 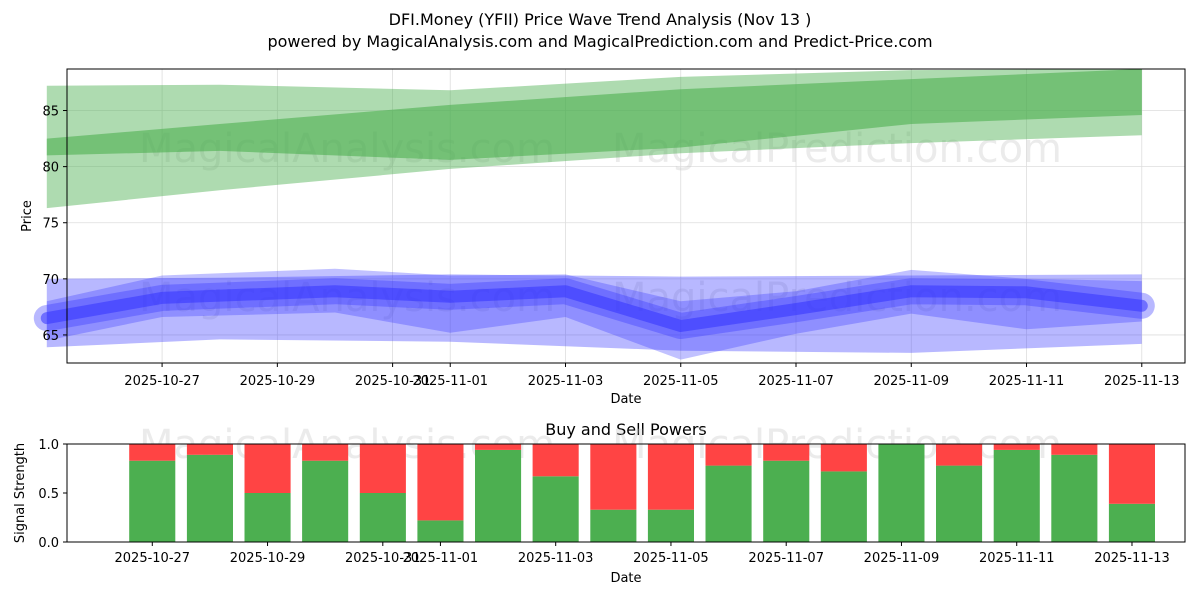 I want to click on signal-x-tick-label: 2025-11-05, so click(x=671, y=558).